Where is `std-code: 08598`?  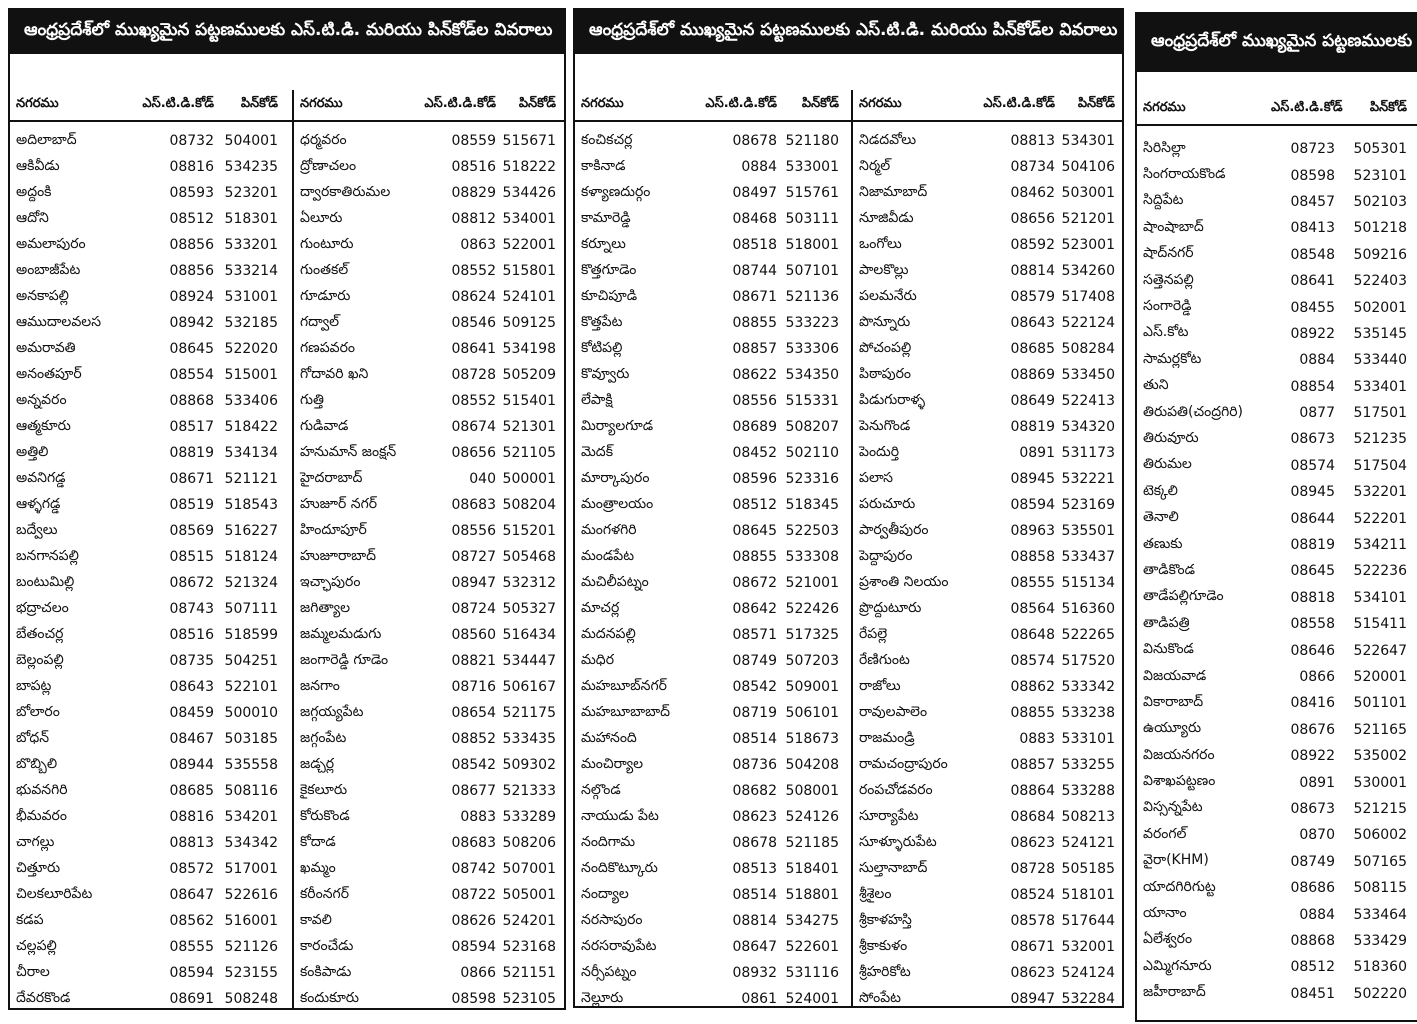 std-code: 08598 is located at coordinates (1312, 175).